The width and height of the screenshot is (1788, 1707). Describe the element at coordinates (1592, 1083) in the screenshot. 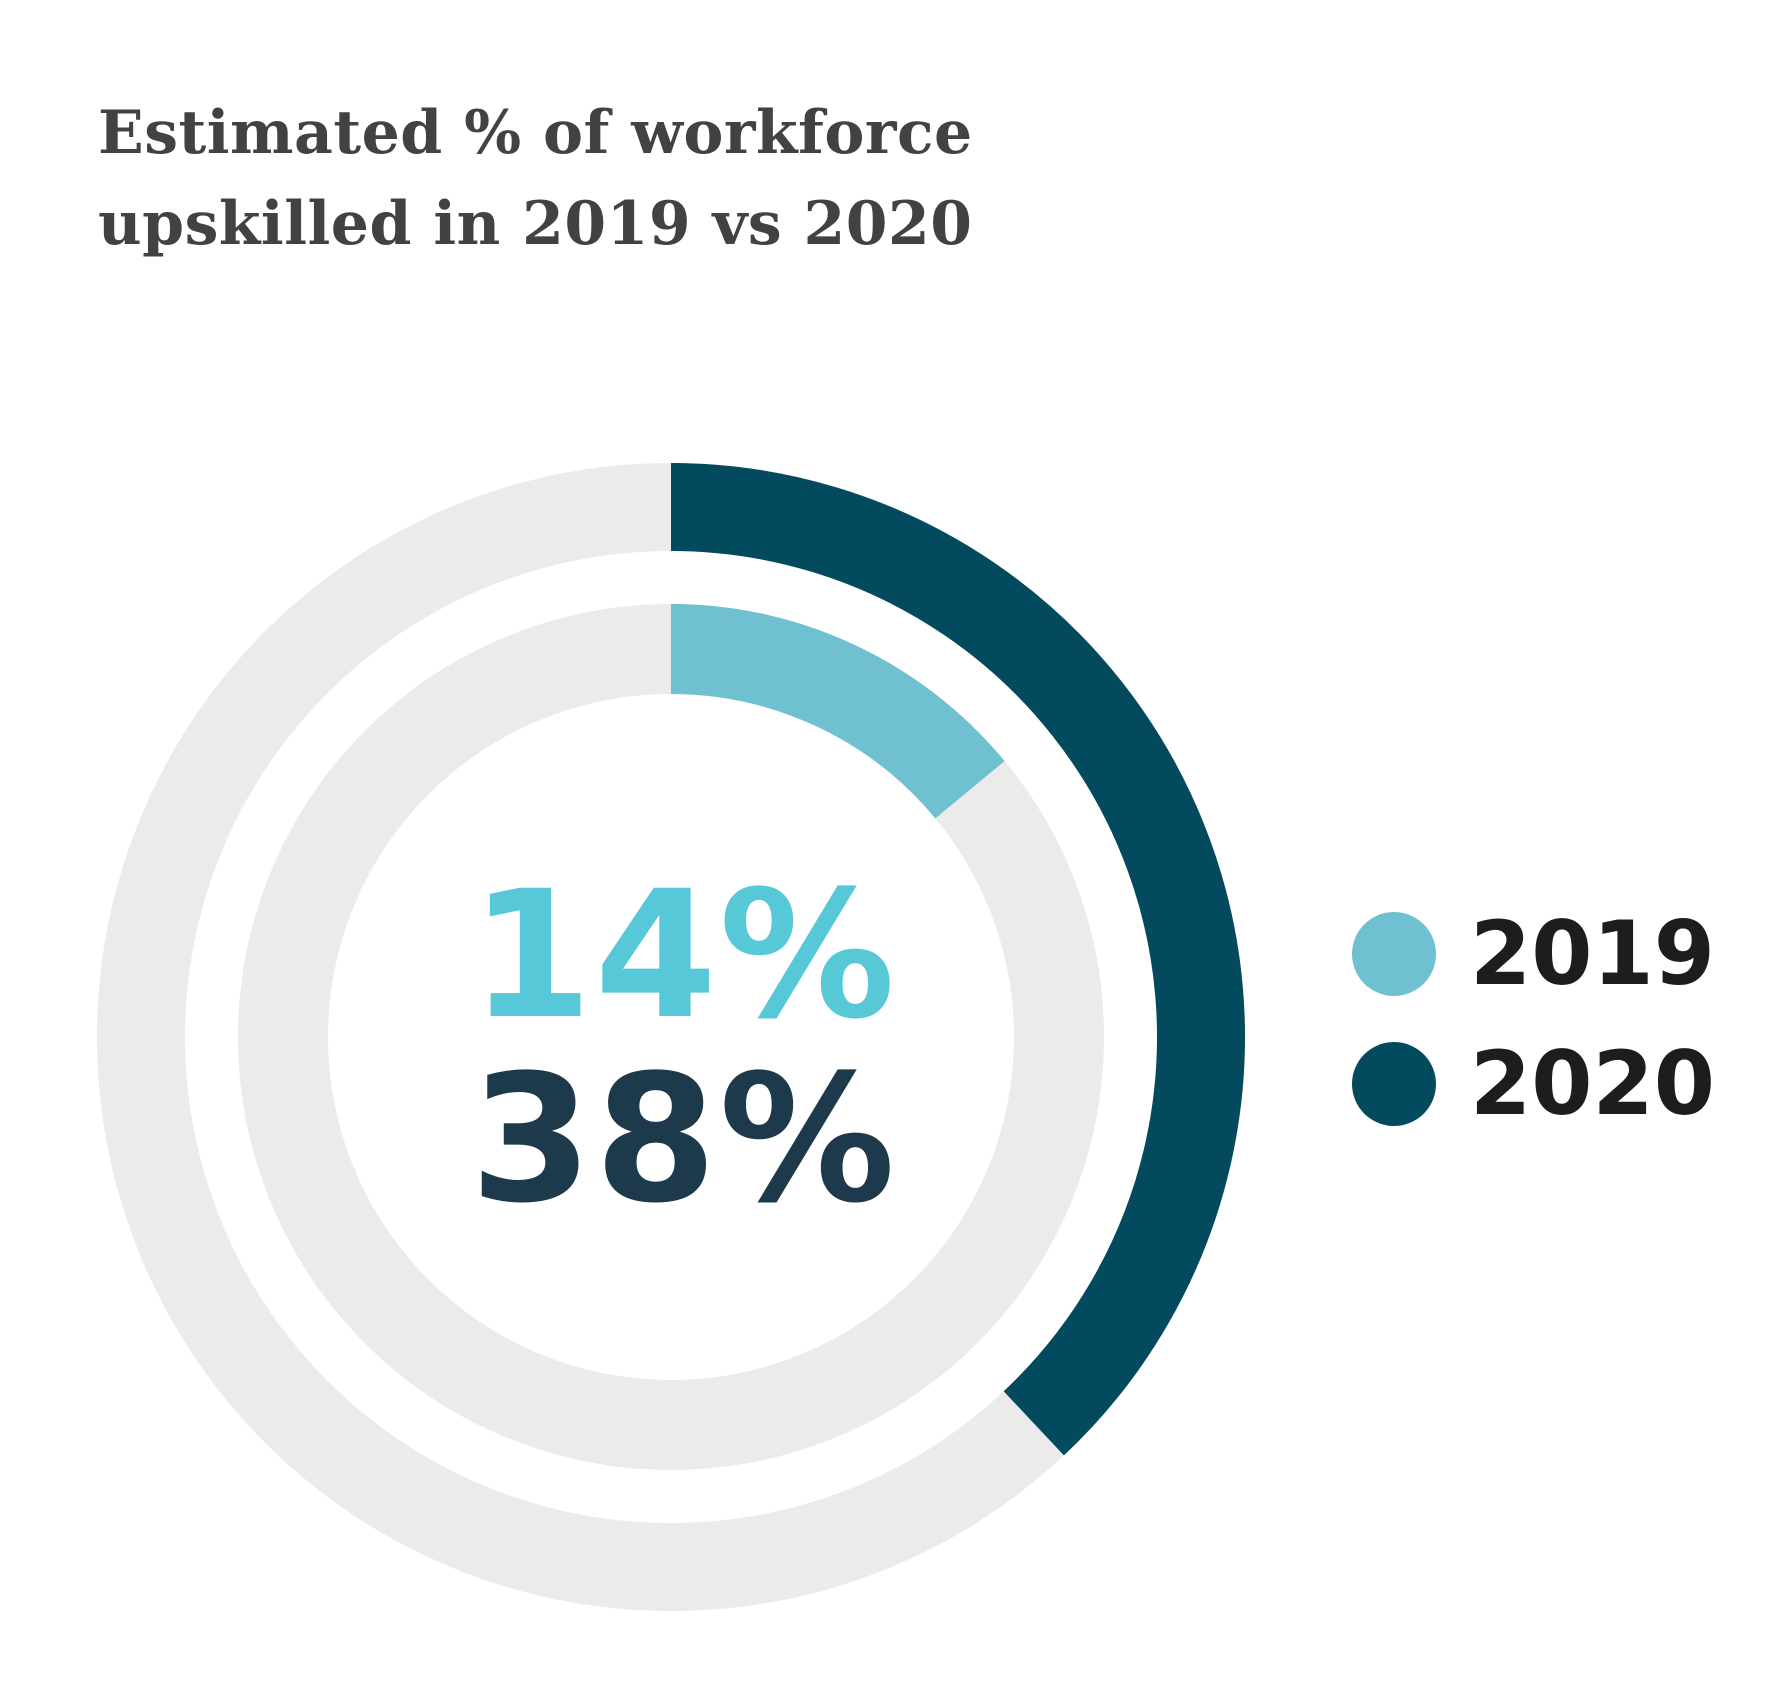

I see `legend-label-2020: 2020` at that location.